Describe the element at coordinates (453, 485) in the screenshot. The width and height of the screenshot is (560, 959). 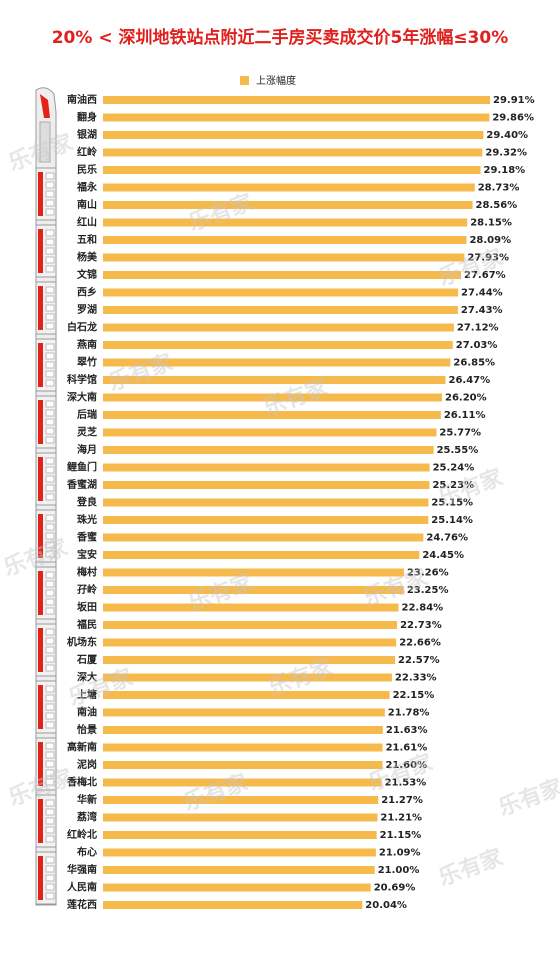
I see `value-label: 25.23%` at that location.